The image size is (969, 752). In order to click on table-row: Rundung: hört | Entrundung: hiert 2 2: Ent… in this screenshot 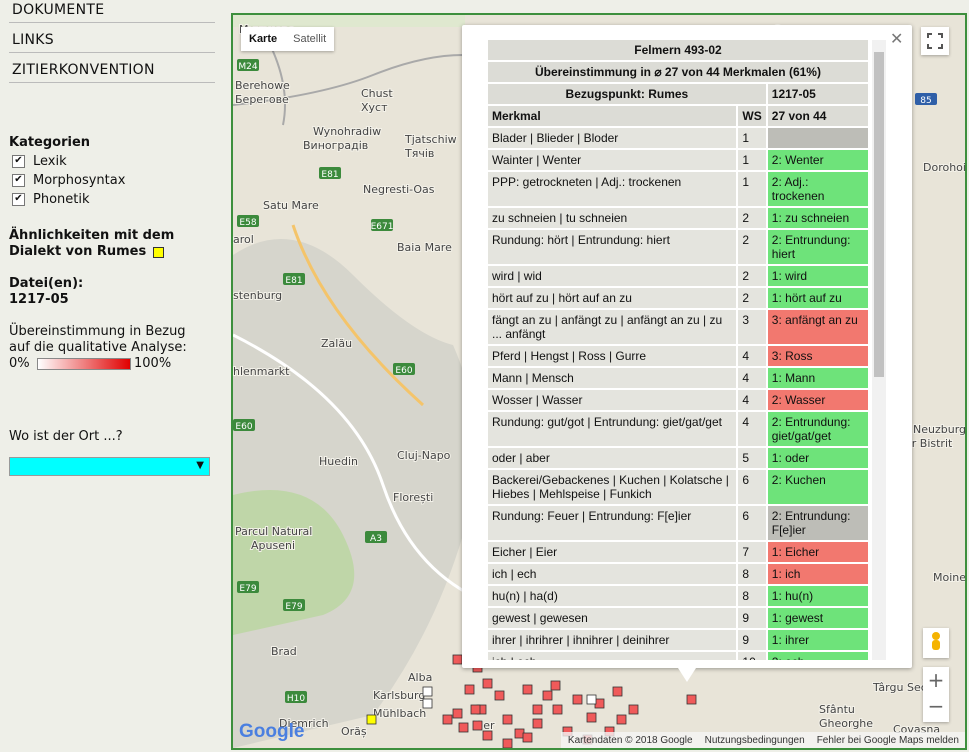, I will do `click(678, 247)`.